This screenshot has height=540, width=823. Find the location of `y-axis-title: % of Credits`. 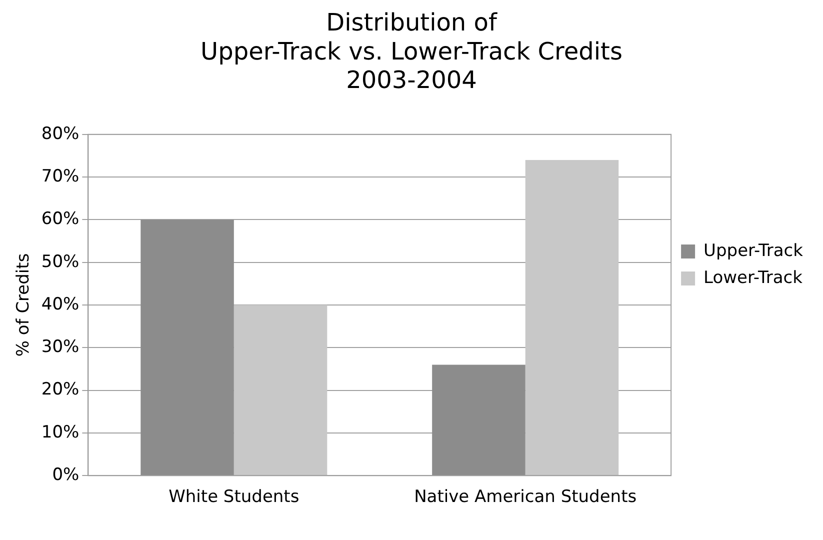

y-axis-title: % of Credits is located at coordinates (24, 305).